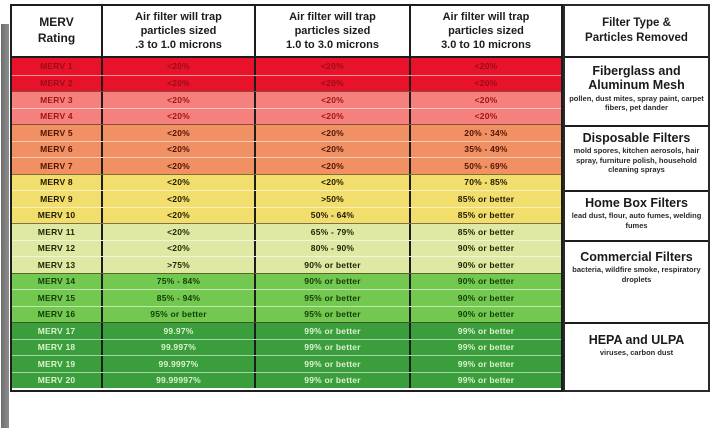  Describe the element at coordinates (57, 166) in the screenshot. I see `merv-rating-cell: MERV 7` at that location.